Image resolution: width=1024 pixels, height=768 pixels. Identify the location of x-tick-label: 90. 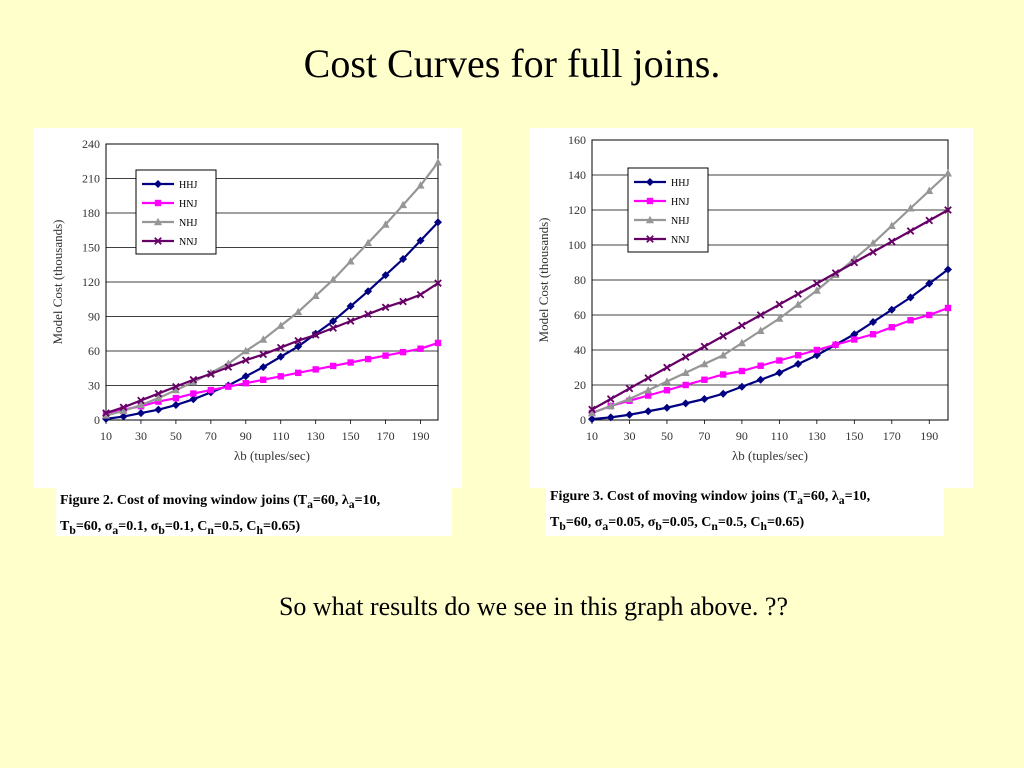
(246, 436).